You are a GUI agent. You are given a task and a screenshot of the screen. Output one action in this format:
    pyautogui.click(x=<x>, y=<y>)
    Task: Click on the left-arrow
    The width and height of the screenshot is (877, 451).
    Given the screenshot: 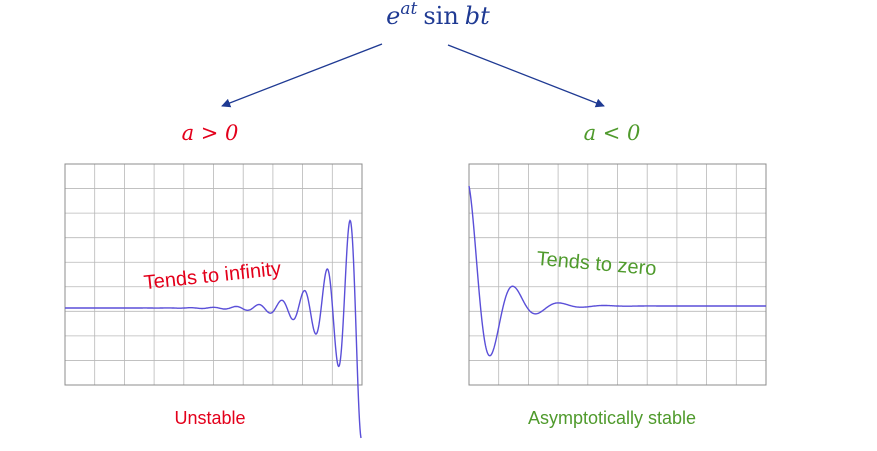 What is the action you would take?
    pyautogui.click(x=302, y=75)
    